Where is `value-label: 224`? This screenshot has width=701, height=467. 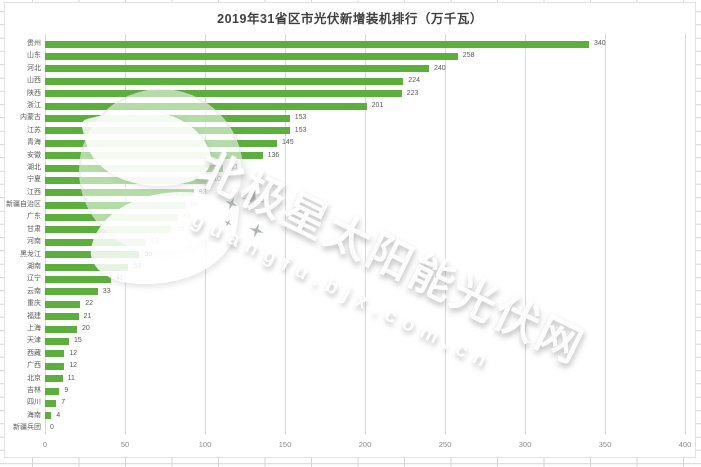 value-label: 224 is located at coordinates (414, 81).